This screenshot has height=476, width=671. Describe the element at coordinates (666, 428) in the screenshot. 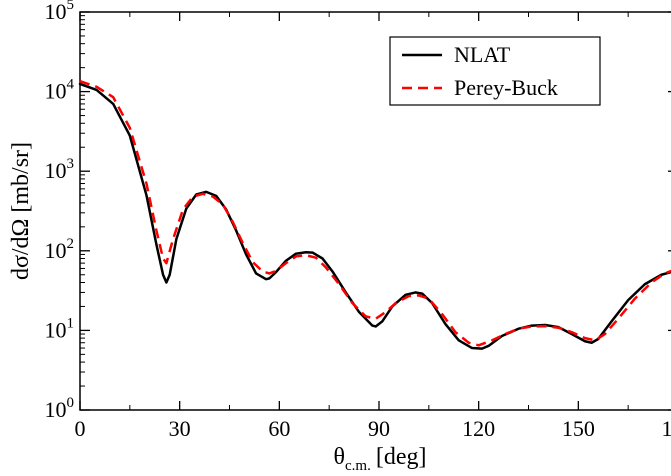

I see `x-tick-label: 180` at that location.